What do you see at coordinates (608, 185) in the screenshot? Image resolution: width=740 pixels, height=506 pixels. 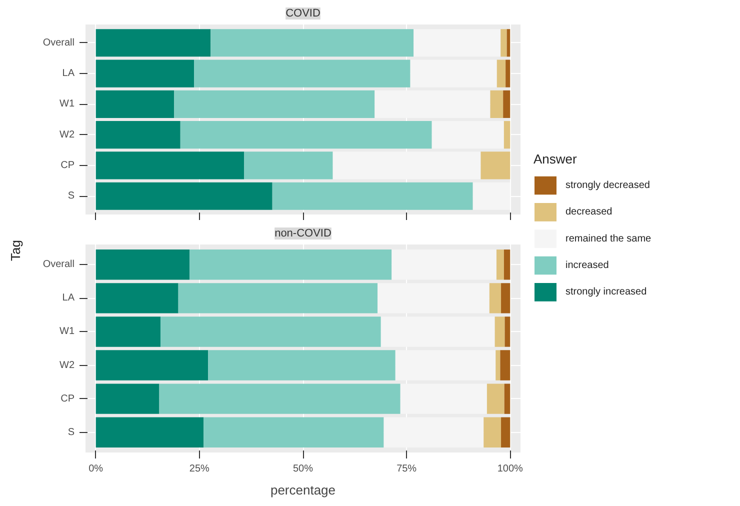 I see `legend-label: strongly decreased` at bounding box center [608, 185].